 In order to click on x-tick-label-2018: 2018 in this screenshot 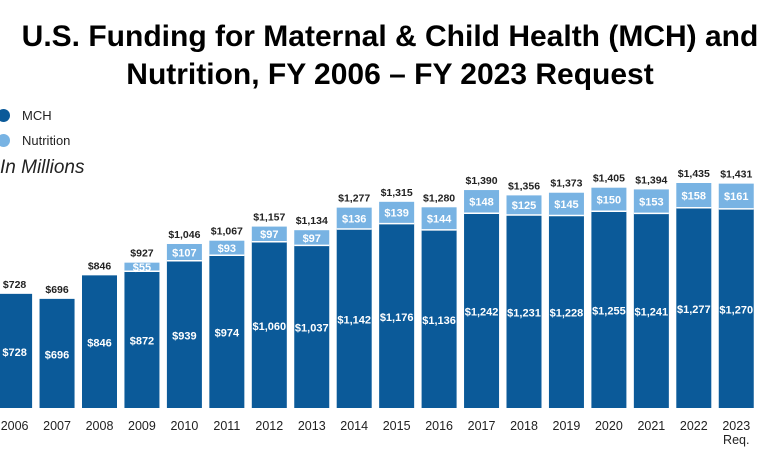, I will do `click(524, 426)`.